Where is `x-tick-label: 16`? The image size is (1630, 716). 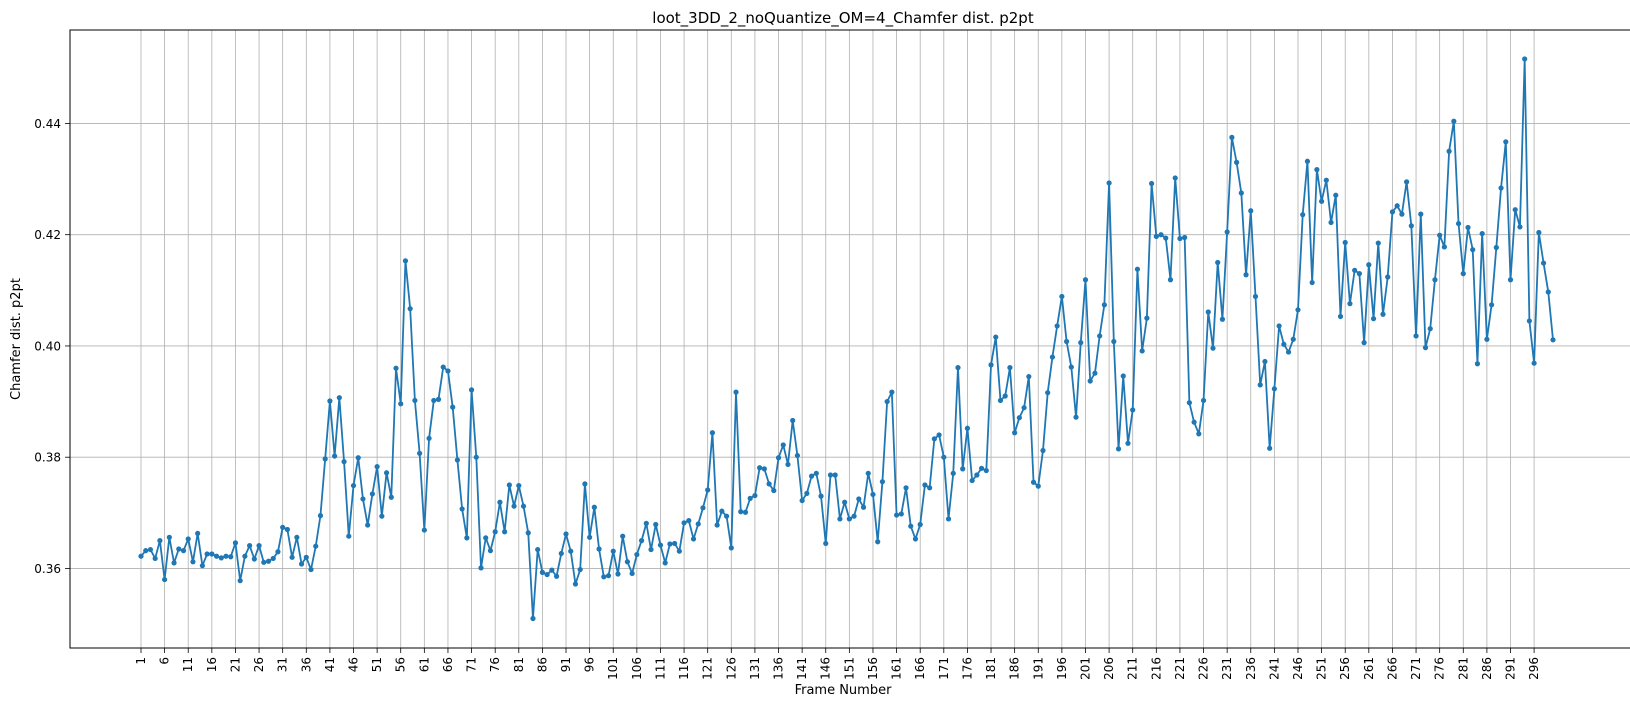
x-tick-label: 16 is located at coordinates (212, 664).